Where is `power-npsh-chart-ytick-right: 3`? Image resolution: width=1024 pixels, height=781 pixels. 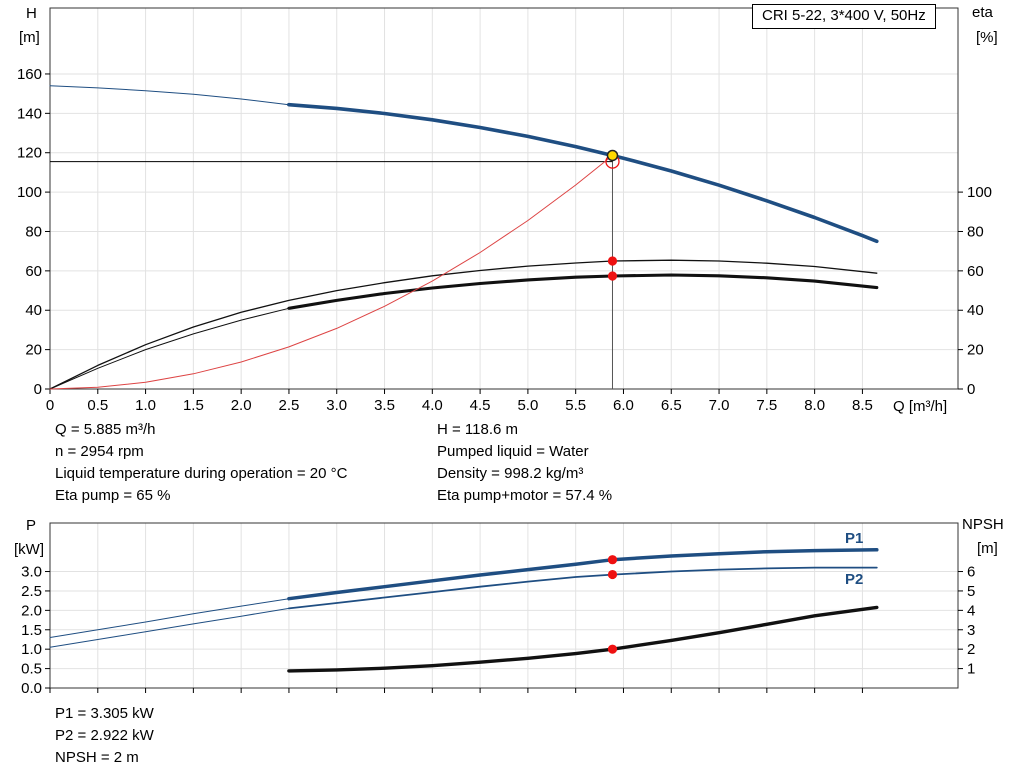
power-npsh-chart-ytick-right: 3 is located at coordinates (971, 630).